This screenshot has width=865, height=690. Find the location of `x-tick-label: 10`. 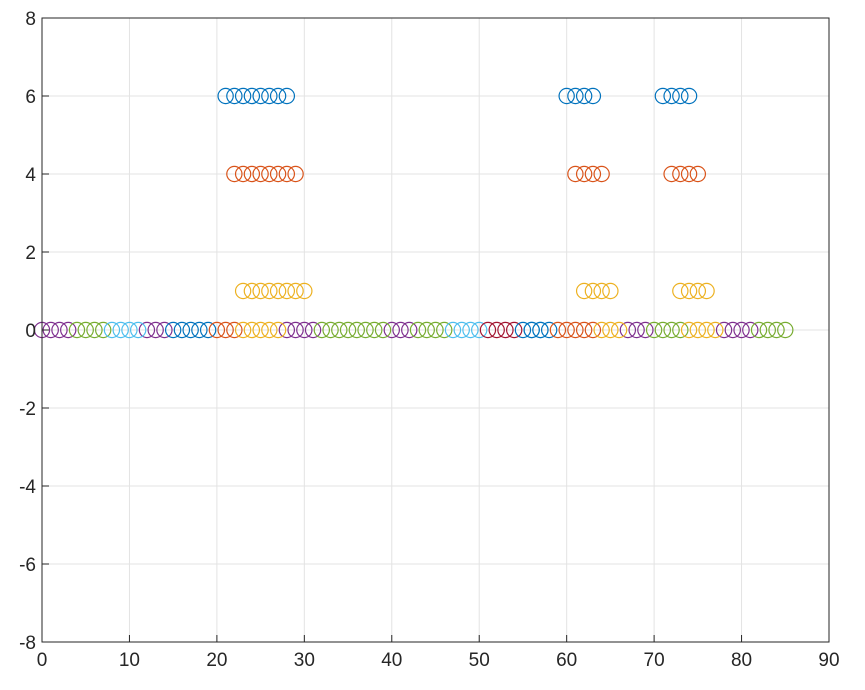

x-tick-label: 10 is located at coordinates (129, 660).